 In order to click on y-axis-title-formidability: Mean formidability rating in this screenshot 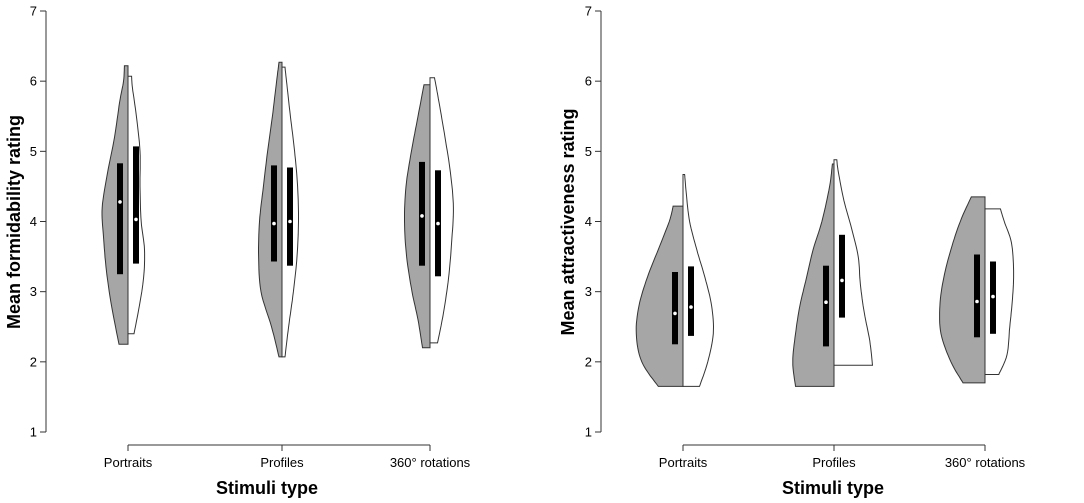, I will do `click(14, 222)`.